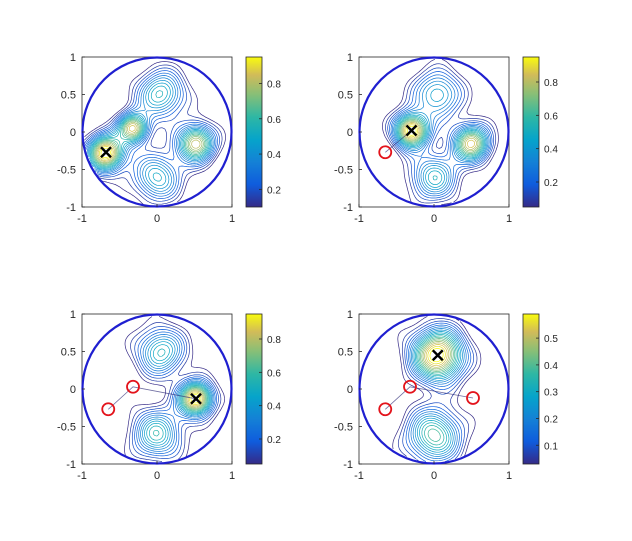 The height and width of the screenshot is (541, 632). I want to click on axes-frame, so click(157, 389).